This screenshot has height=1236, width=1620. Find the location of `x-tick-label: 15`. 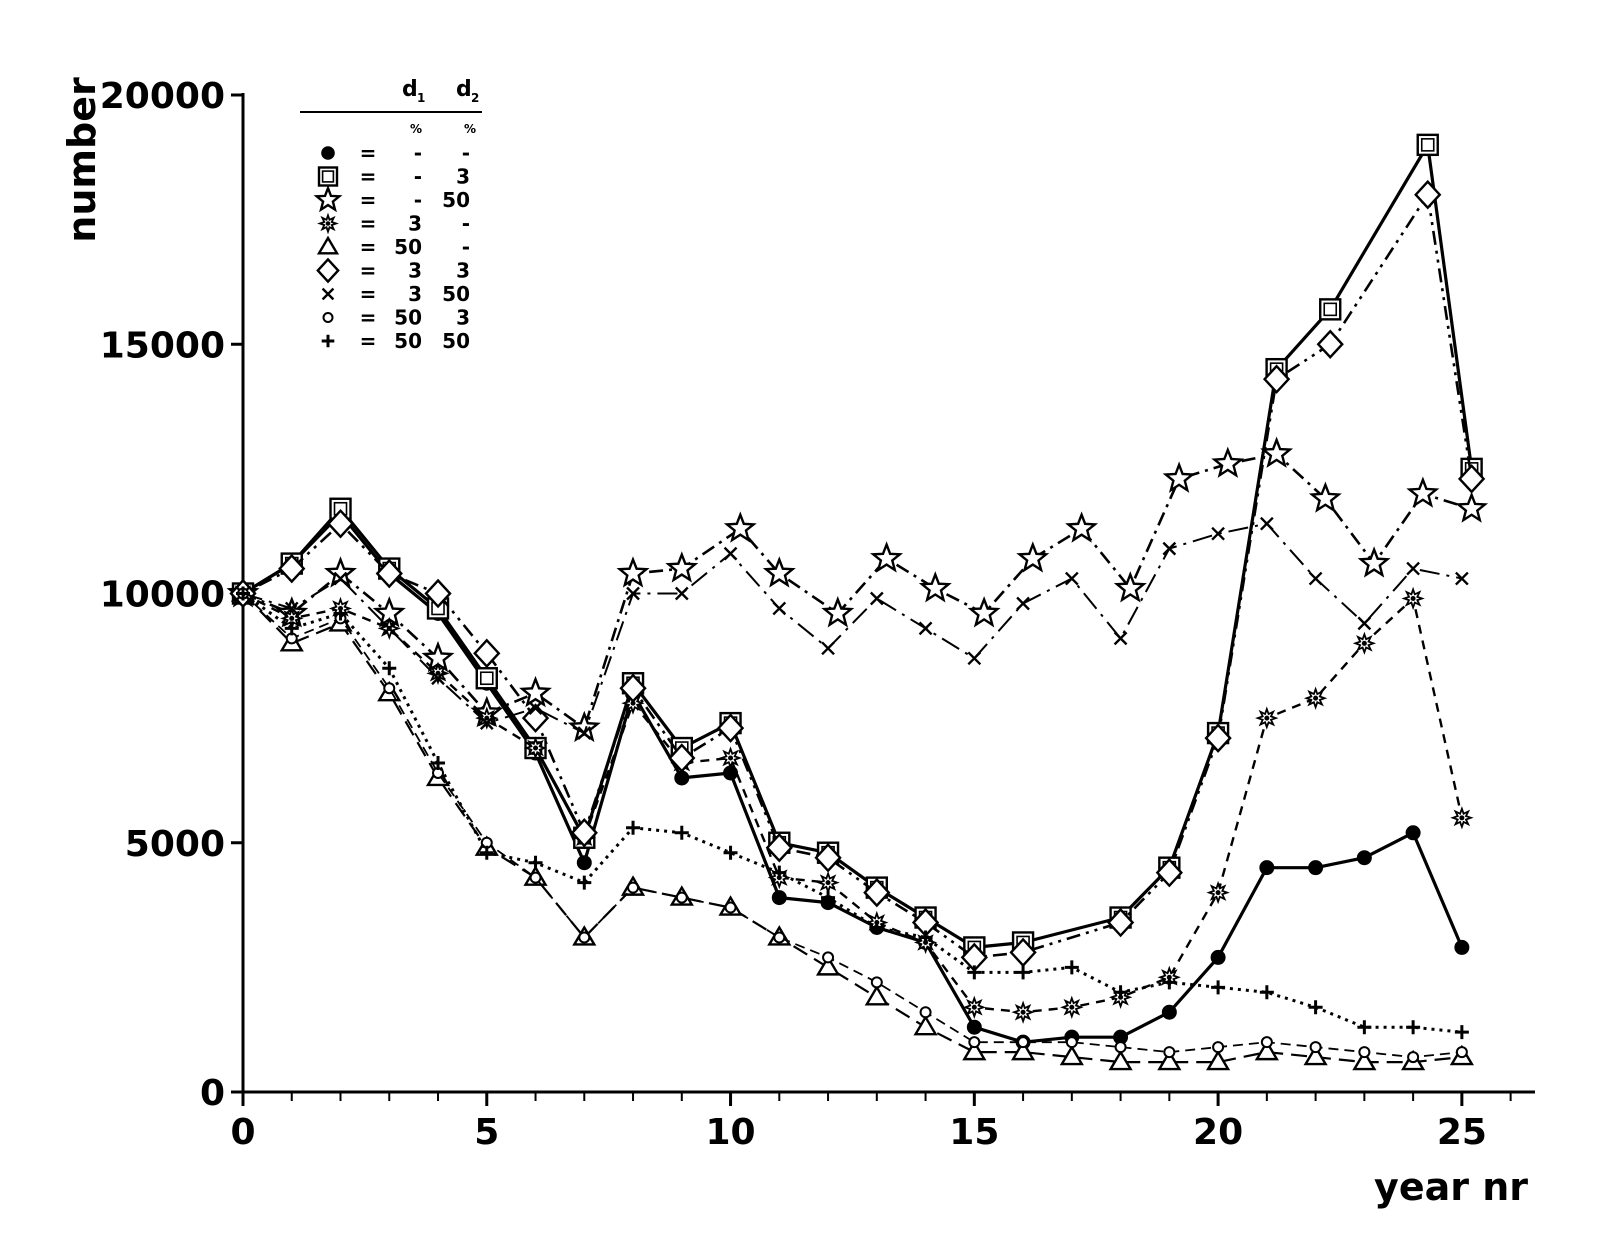

x-tick-label: 15 is located at coordinates (974, 1132).